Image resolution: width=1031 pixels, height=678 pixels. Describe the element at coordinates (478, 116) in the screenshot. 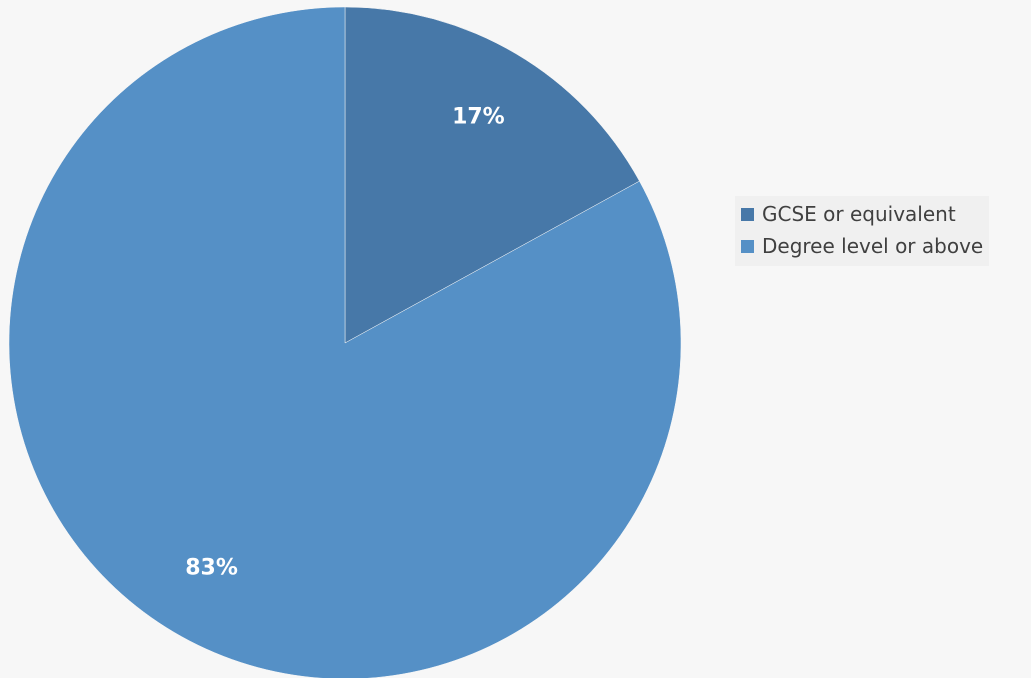

I see `data-label-1: 17%` at that location.